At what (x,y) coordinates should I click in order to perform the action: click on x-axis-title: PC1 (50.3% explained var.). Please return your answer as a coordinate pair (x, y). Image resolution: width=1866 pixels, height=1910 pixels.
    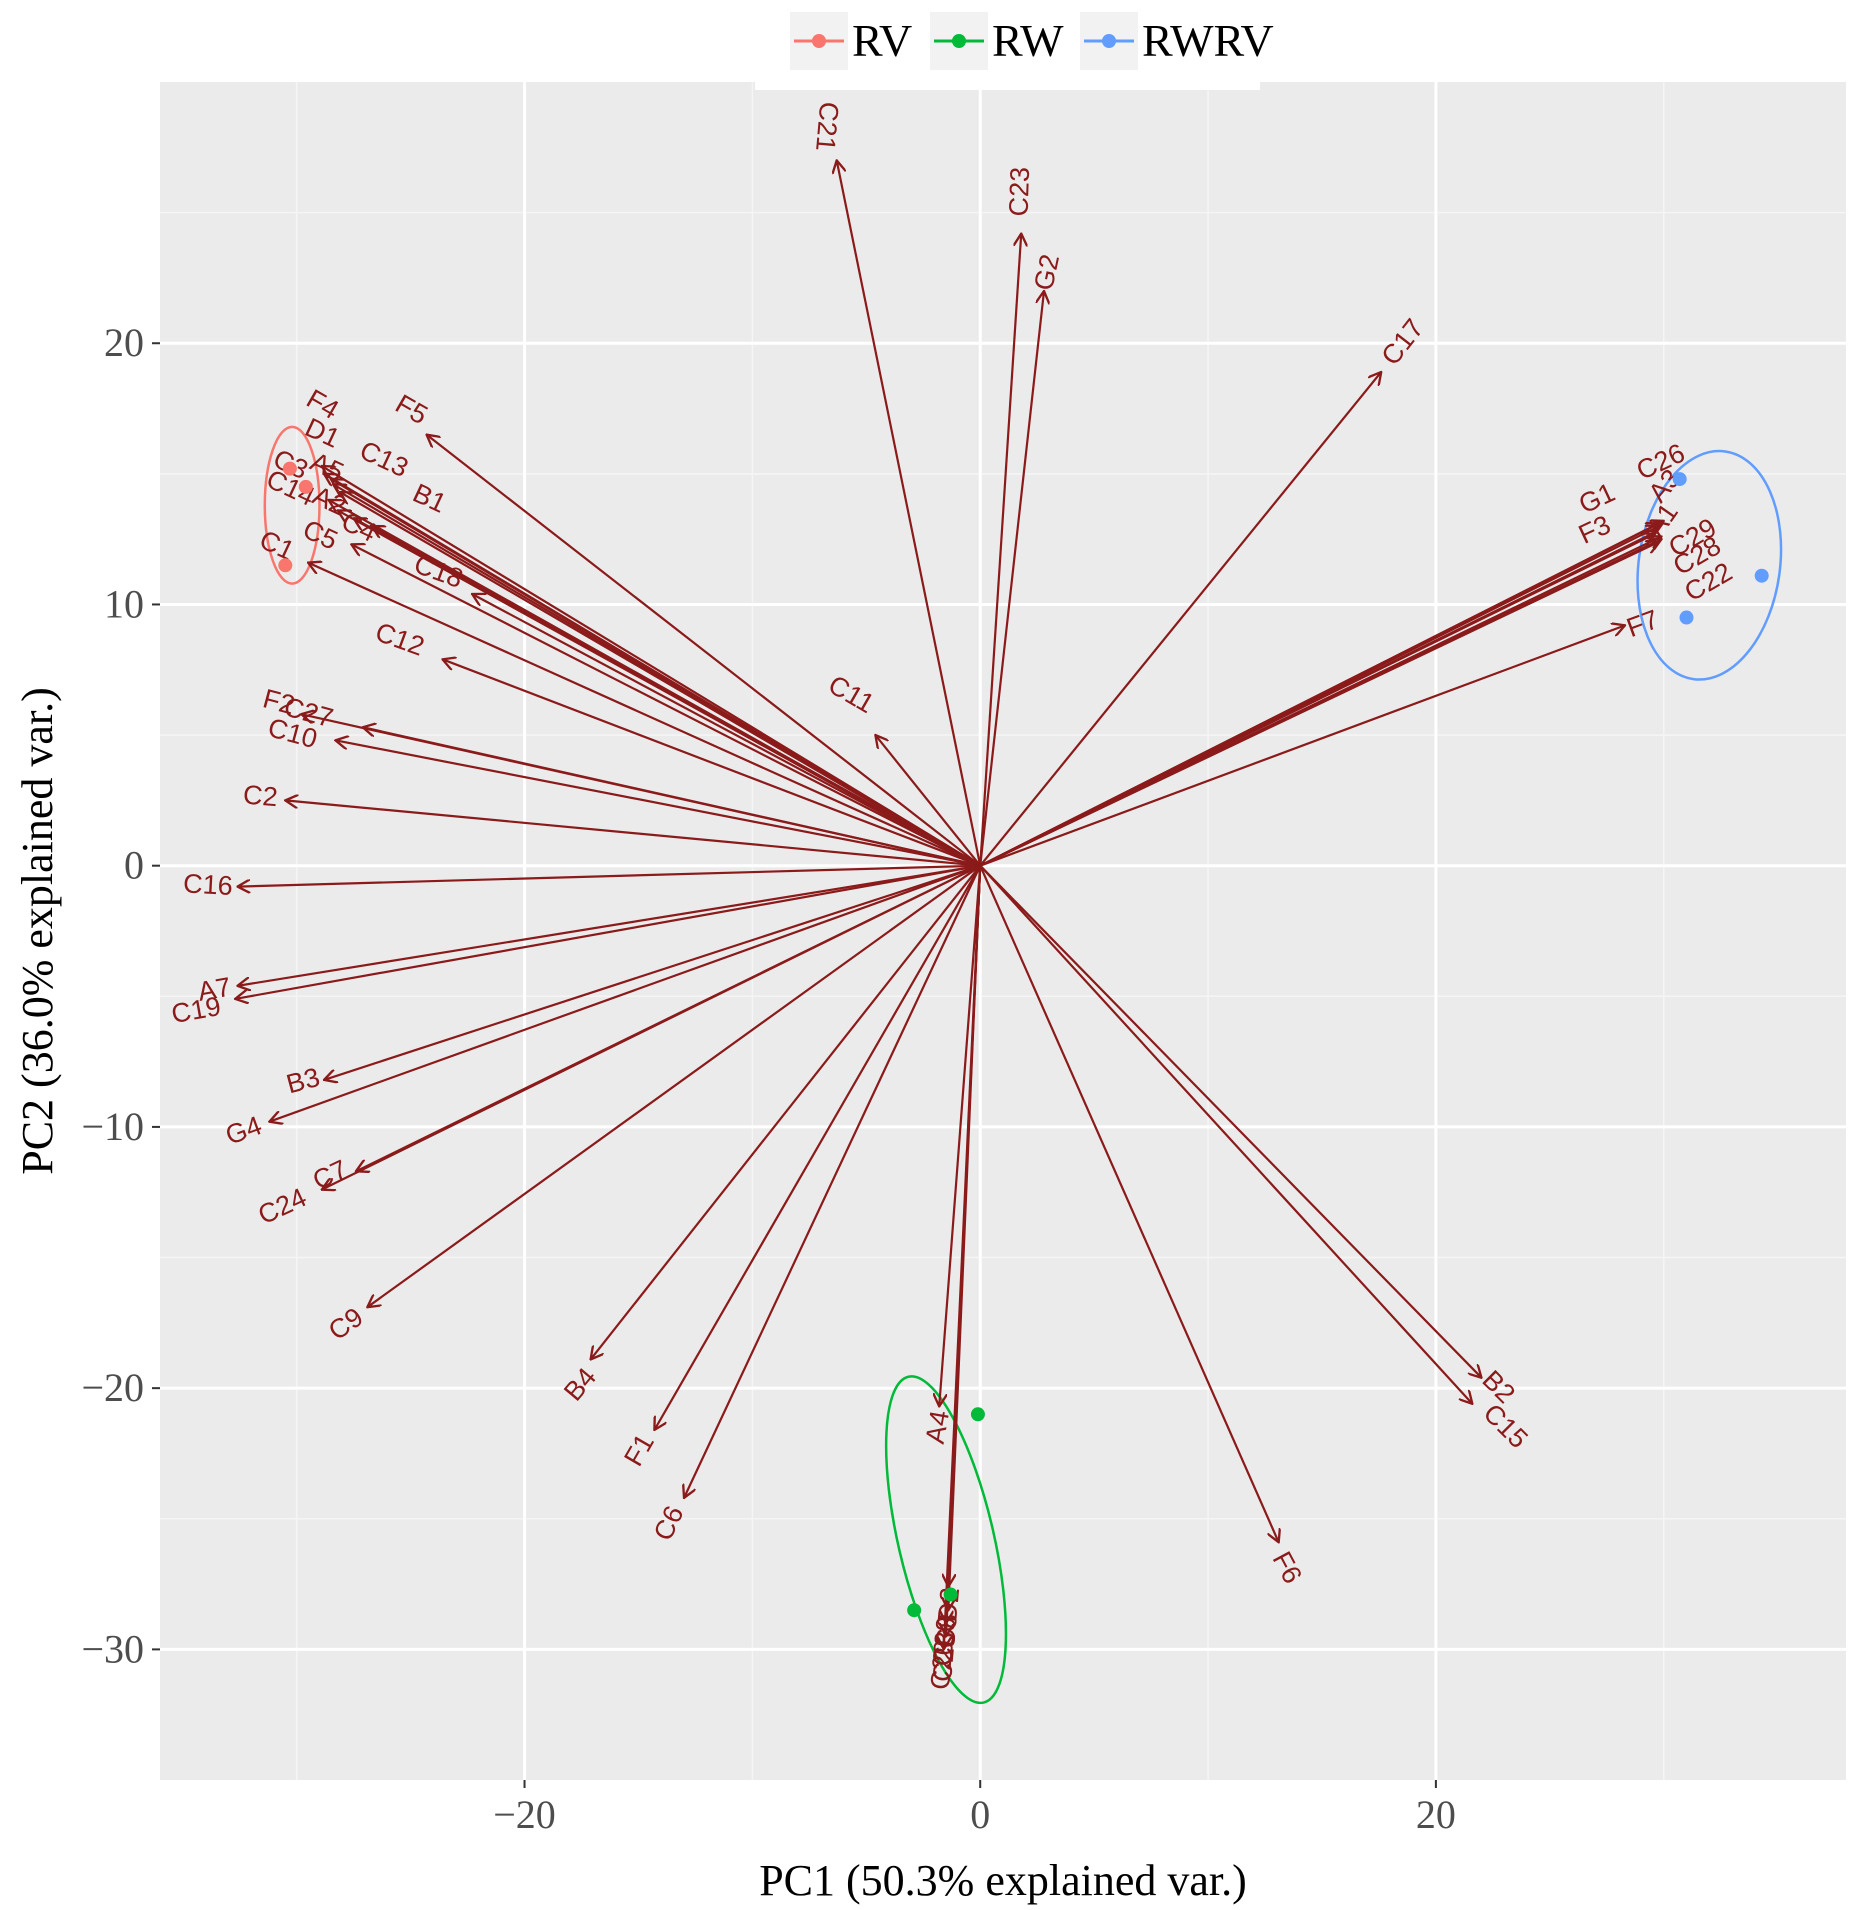
    Looking at the image, I should click on (1003, 1880).